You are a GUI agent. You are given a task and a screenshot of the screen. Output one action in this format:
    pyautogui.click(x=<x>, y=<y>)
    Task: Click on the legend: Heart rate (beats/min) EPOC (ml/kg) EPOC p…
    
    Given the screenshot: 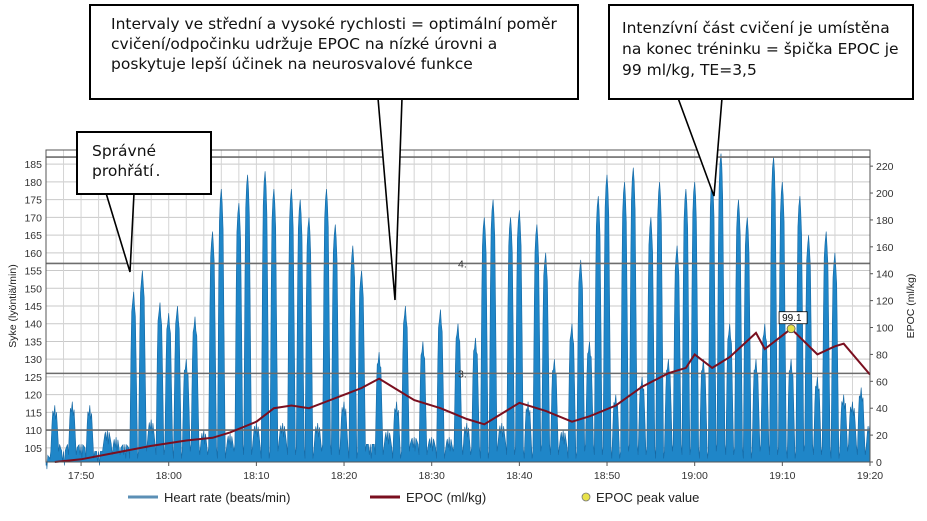 What is the action you would take?
    pyautogui.click(x=413, y=497)
    